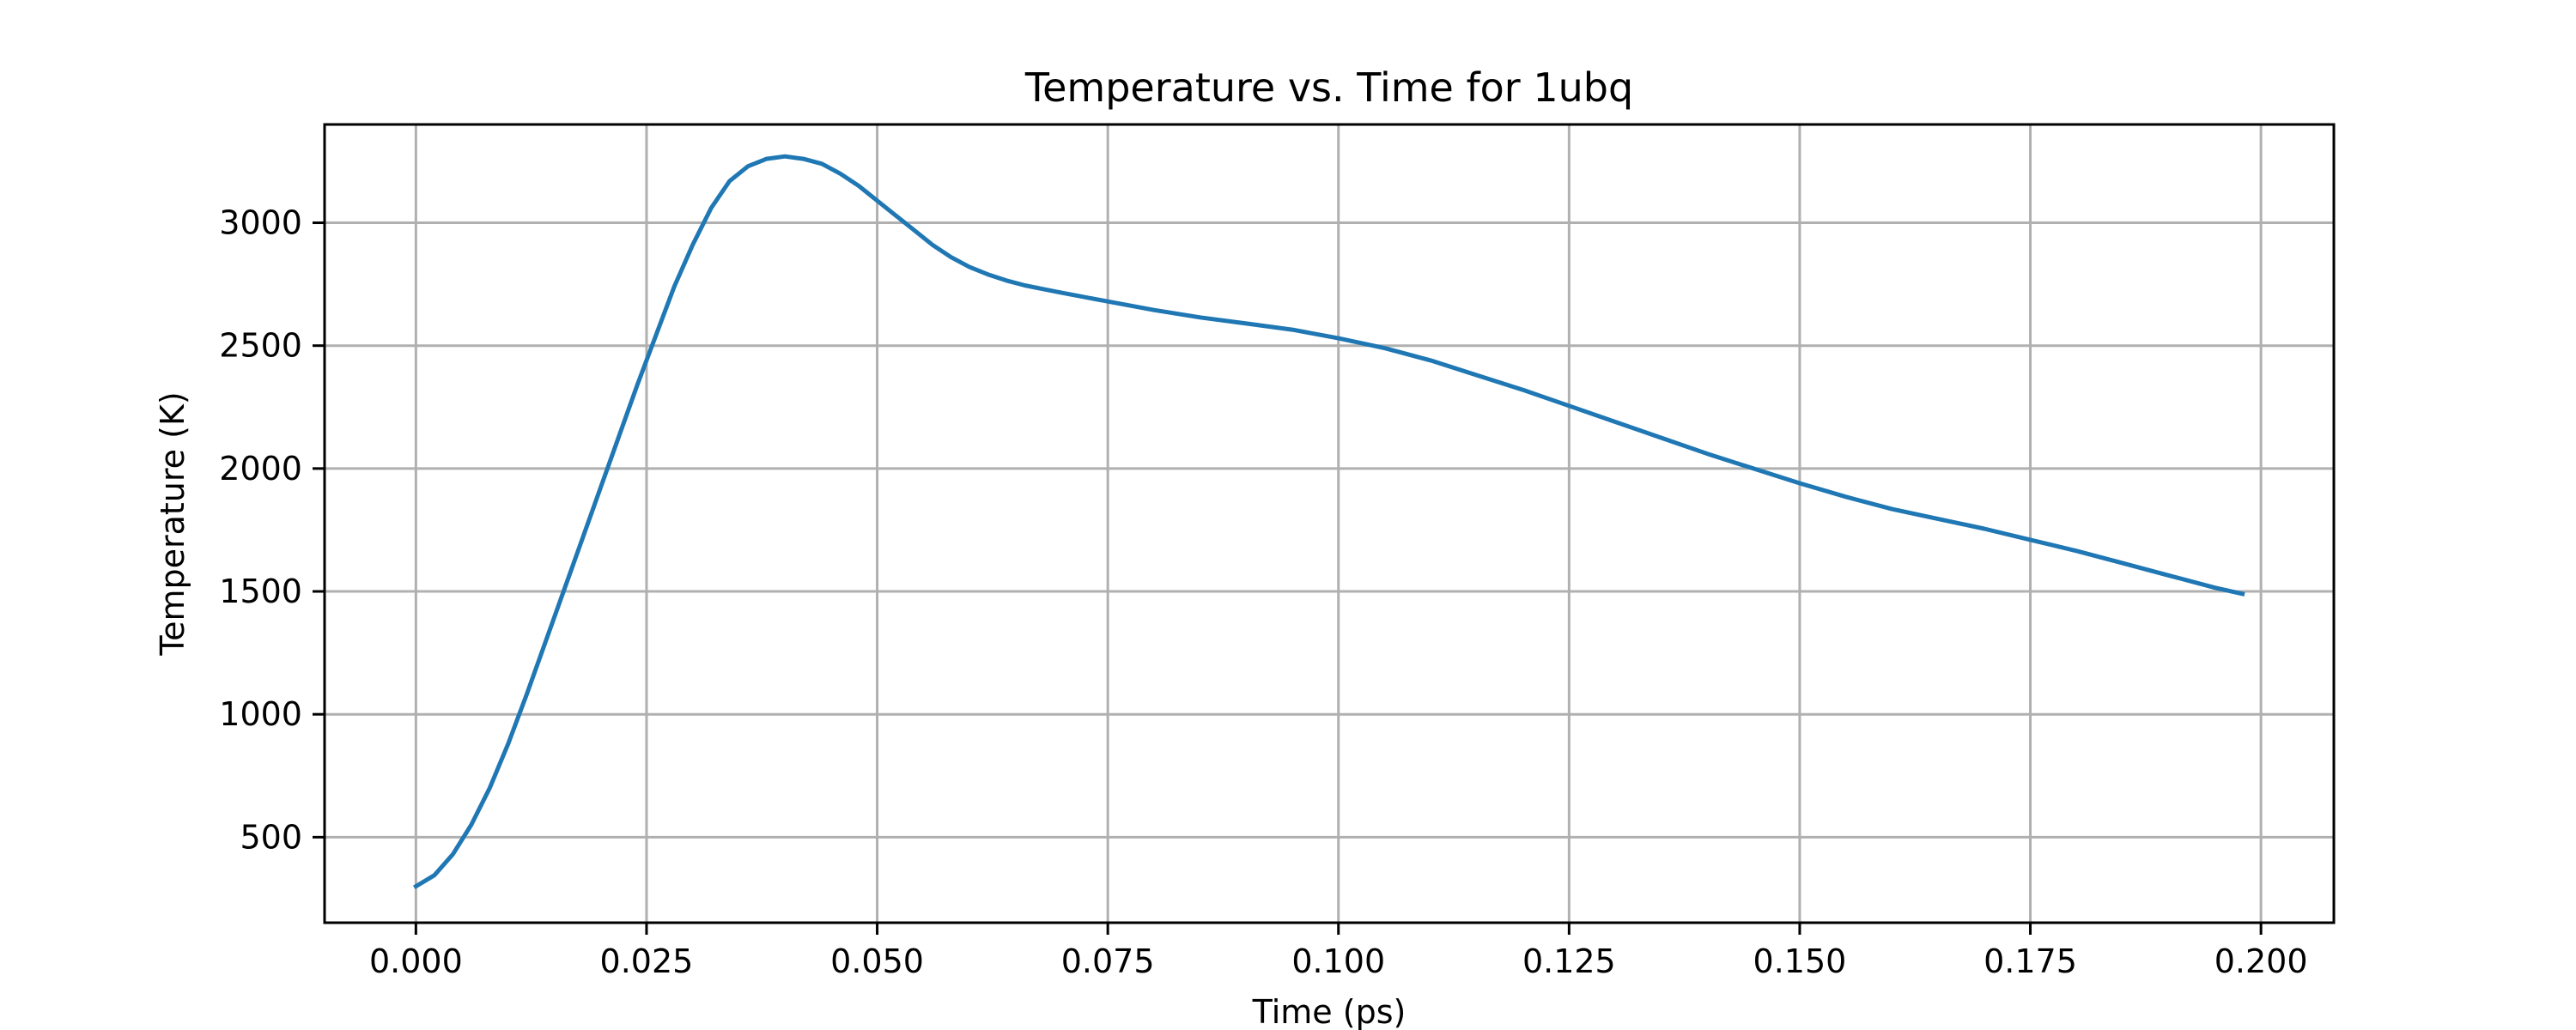 This screenshot has height=1030, width=2576. Describe the element at coordinates (1328, 87) in the screenshot. I see `chart-title: Temperature vs. Time for 1ubq` at that location.